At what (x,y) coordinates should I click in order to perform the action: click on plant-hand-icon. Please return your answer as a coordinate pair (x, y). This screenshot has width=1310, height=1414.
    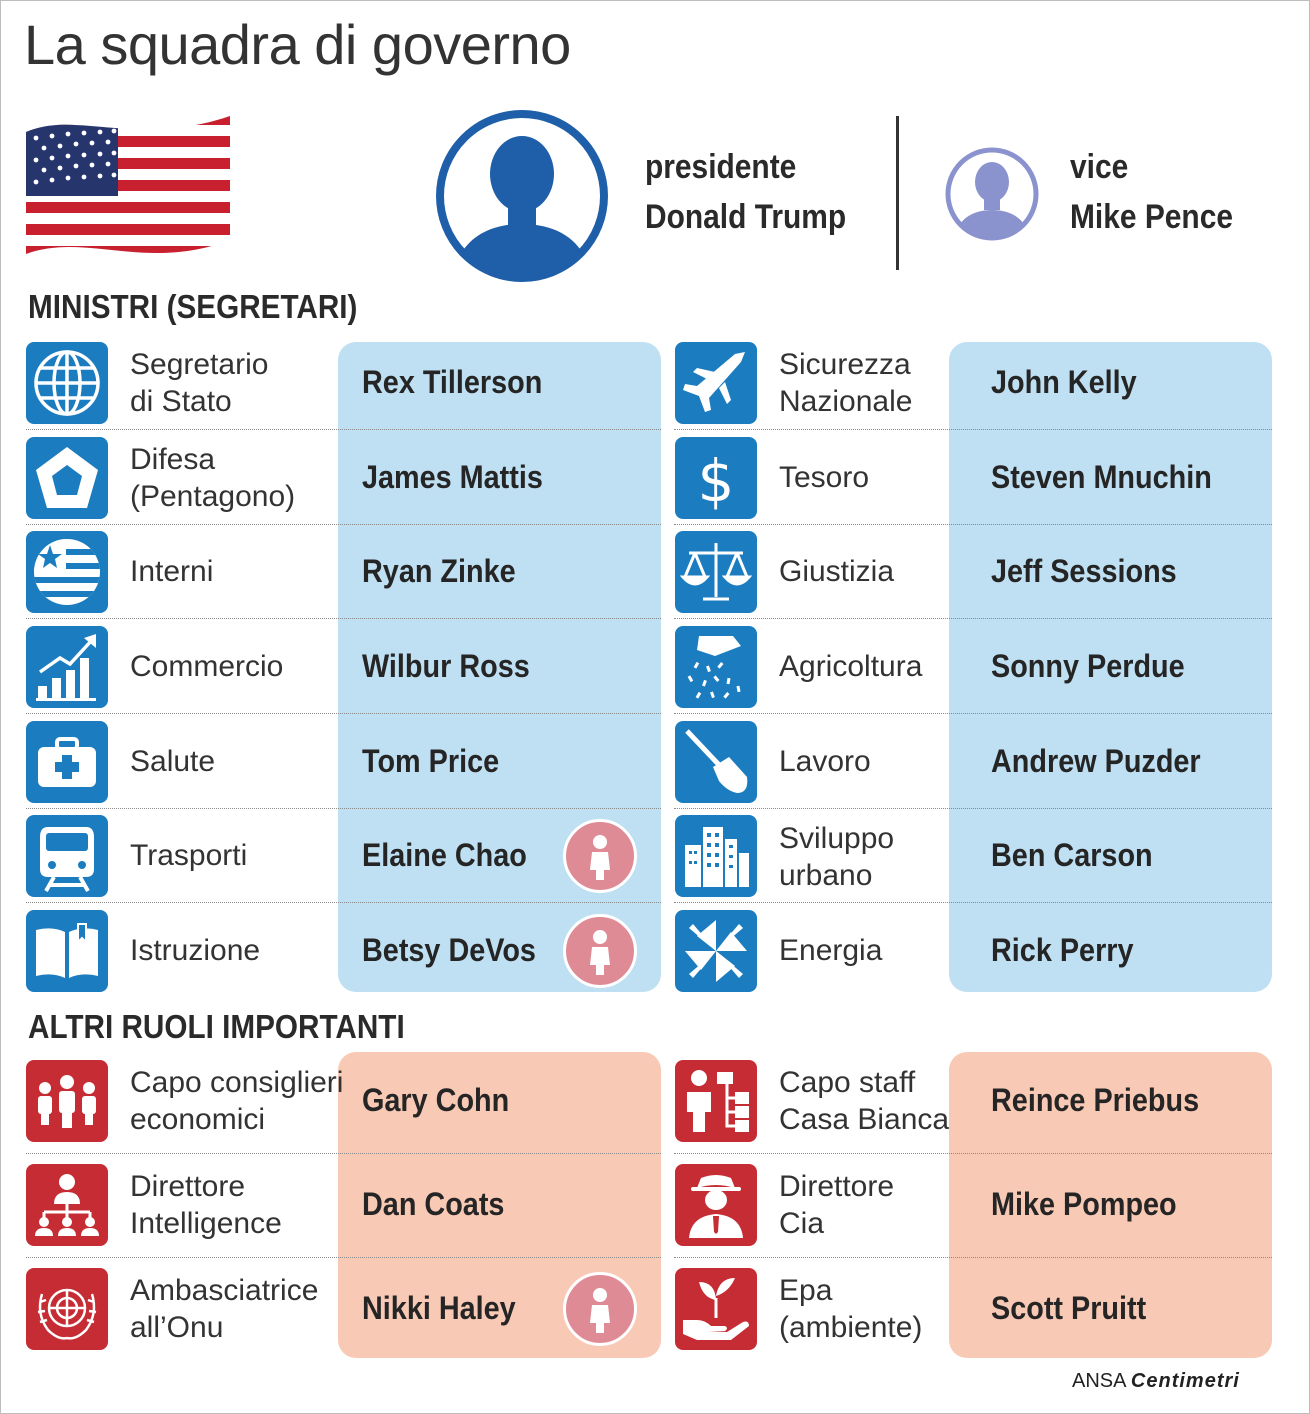
    Looking at the image, I should click on (716, 1309).